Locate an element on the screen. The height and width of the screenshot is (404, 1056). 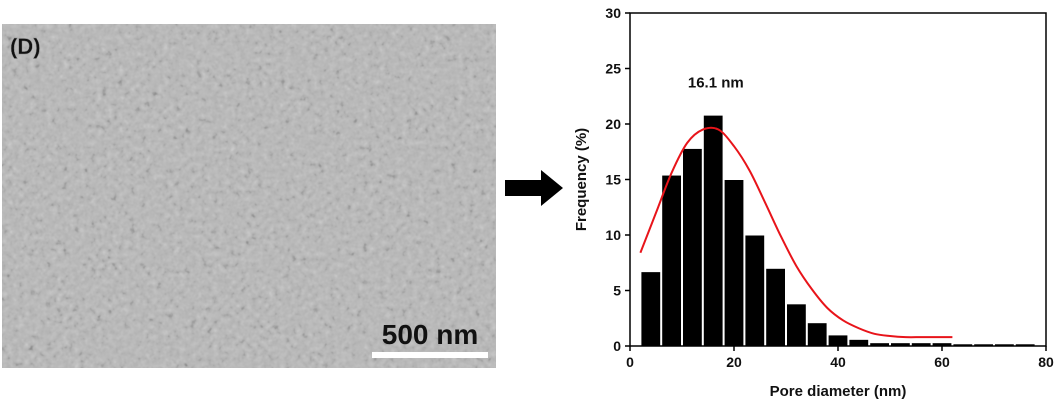
y-tick-label: 30 is located at coordinates (613, 13).